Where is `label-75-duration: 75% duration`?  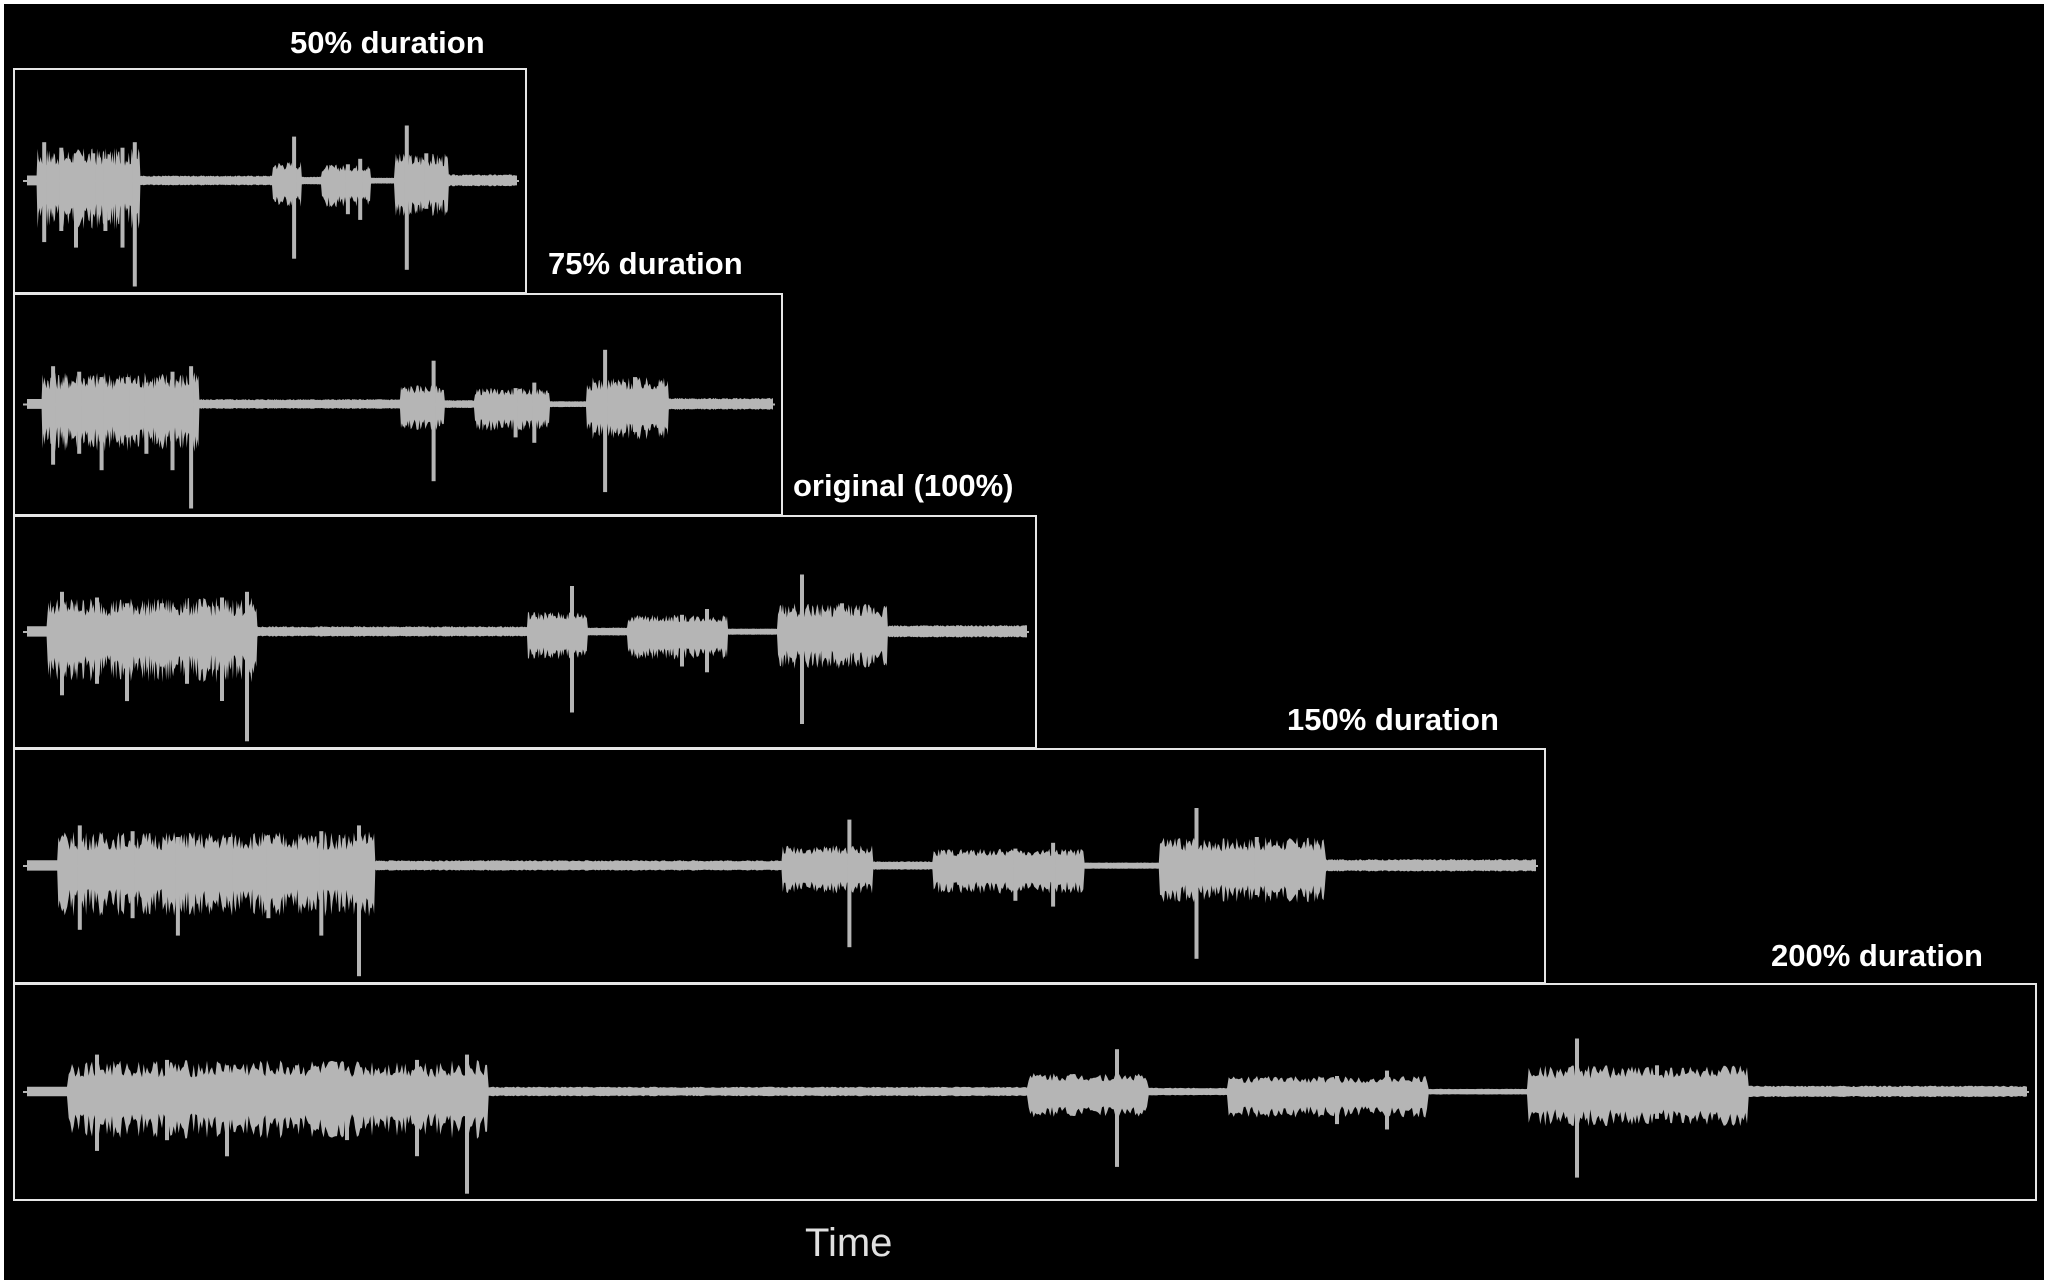 label-75-duration: 75% duration is located at coordinates (645, 263).